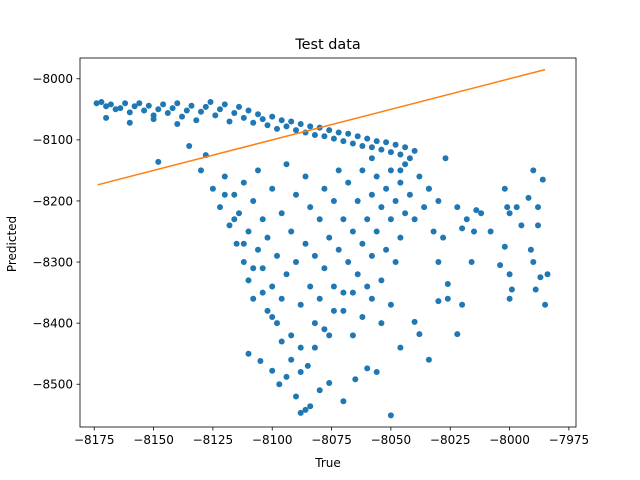 The height and width of the screenshot is (480, 640). What do you see at coordinates (272, 440) in the screenshot?
I see `x-tick-label: −8100` at bounding box center [272, 440].